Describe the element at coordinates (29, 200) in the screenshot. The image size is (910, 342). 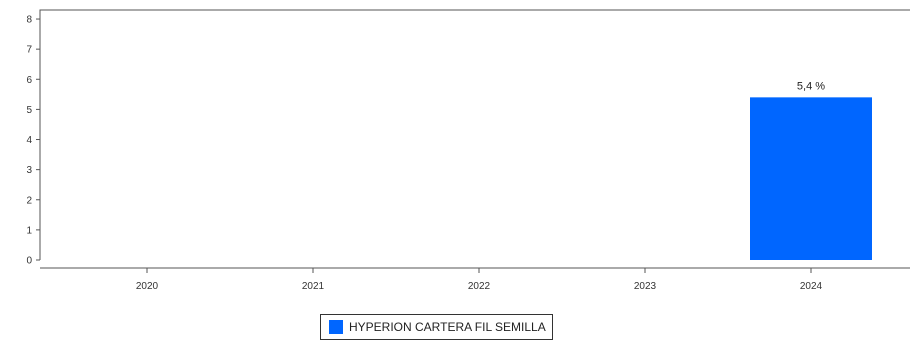
I see `y-tick-label: 2` at that location.